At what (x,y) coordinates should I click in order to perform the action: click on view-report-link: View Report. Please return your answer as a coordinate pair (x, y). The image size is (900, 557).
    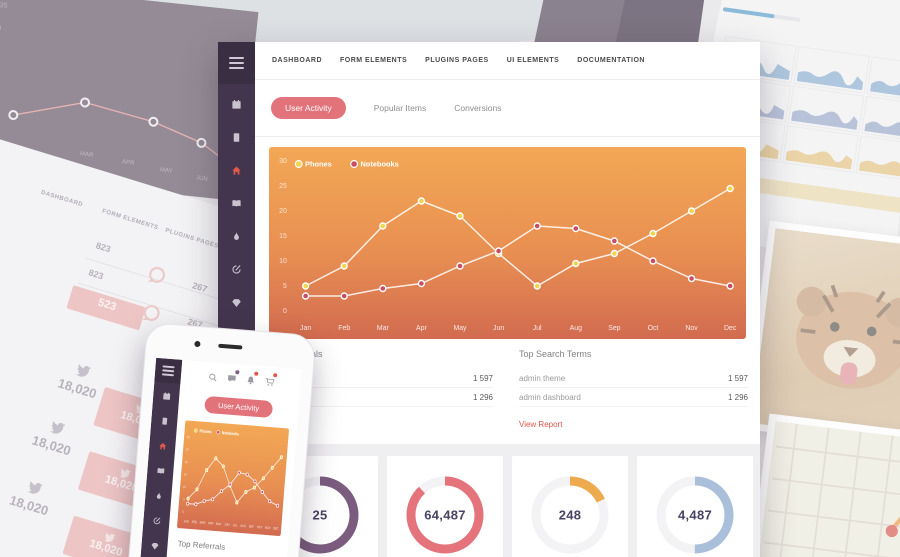
    Looking at the image, I should click on (541, 424).